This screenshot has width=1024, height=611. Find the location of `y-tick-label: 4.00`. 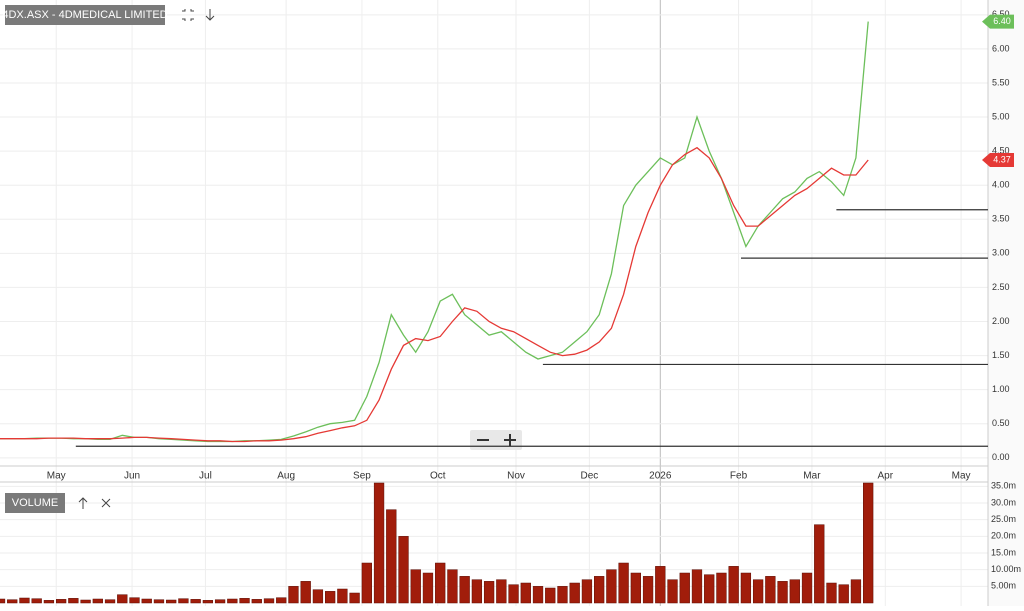

y-tick-label: 4.00 is located at coordinates (1001, 185).